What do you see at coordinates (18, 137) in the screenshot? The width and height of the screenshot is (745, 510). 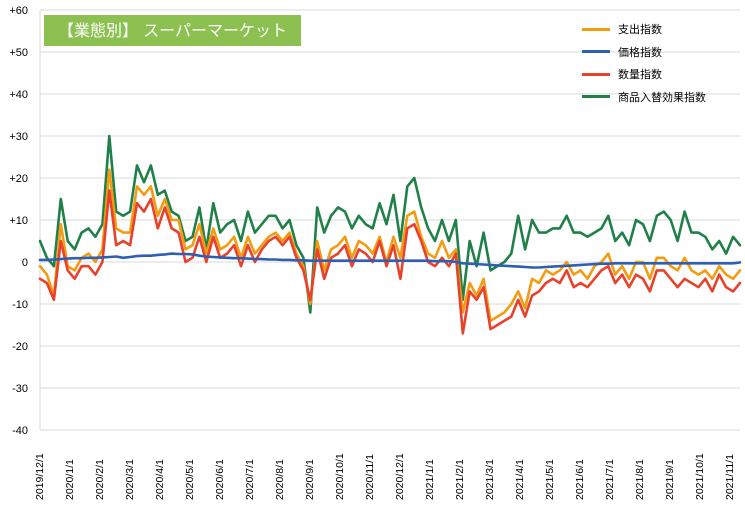 I see `y-tick-label: +30` at bounding box center [18, 137].